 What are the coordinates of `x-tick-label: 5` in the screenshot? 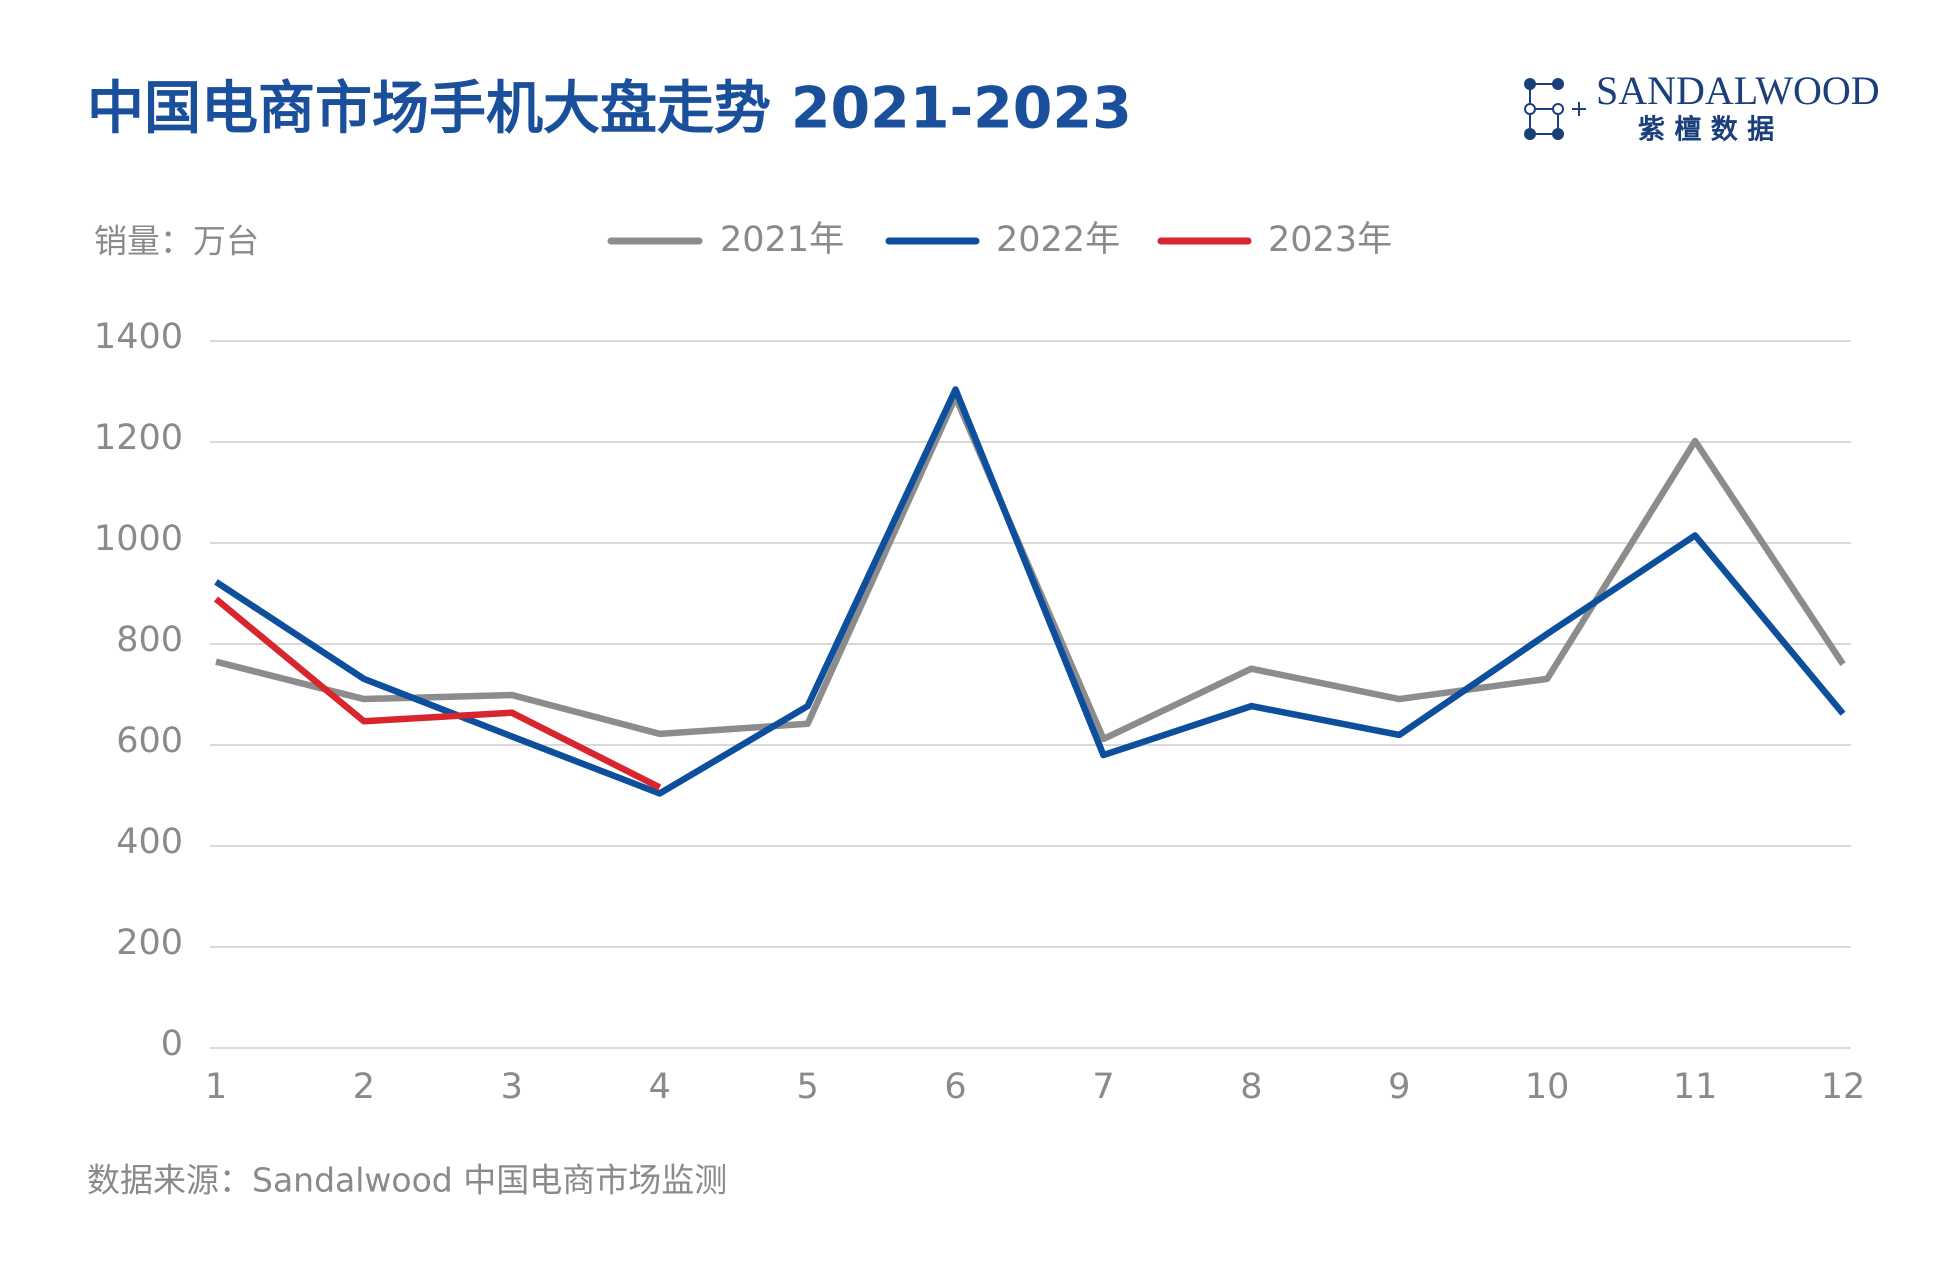 It's located at (807, 1087).